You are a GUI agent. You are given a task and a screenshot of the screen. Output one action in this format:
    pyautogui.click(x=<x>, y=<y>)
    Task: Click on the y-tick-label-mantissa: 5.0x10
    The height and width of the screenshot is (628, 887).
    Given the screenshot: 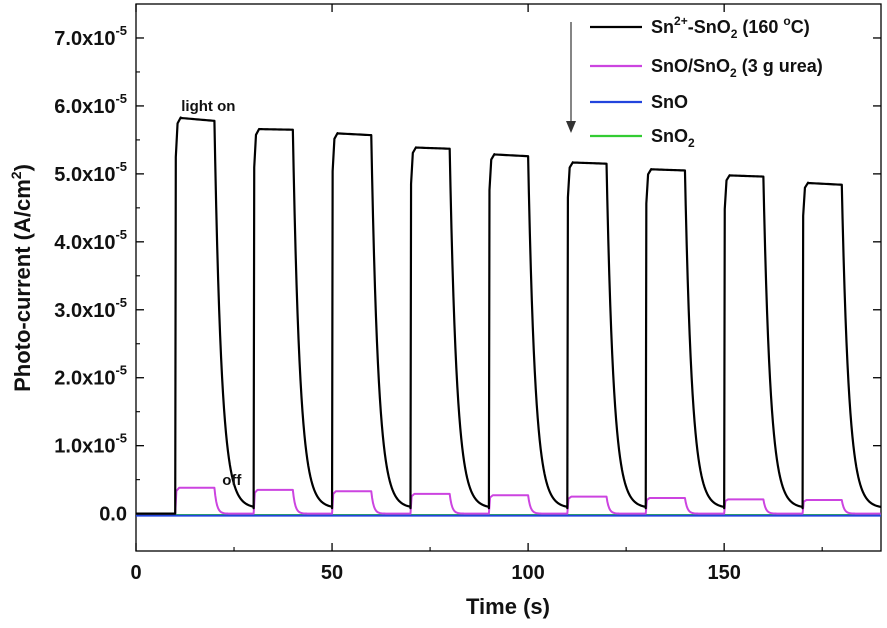 What is the action you would take?
    pyautogui.click(x=84, y=175)
    